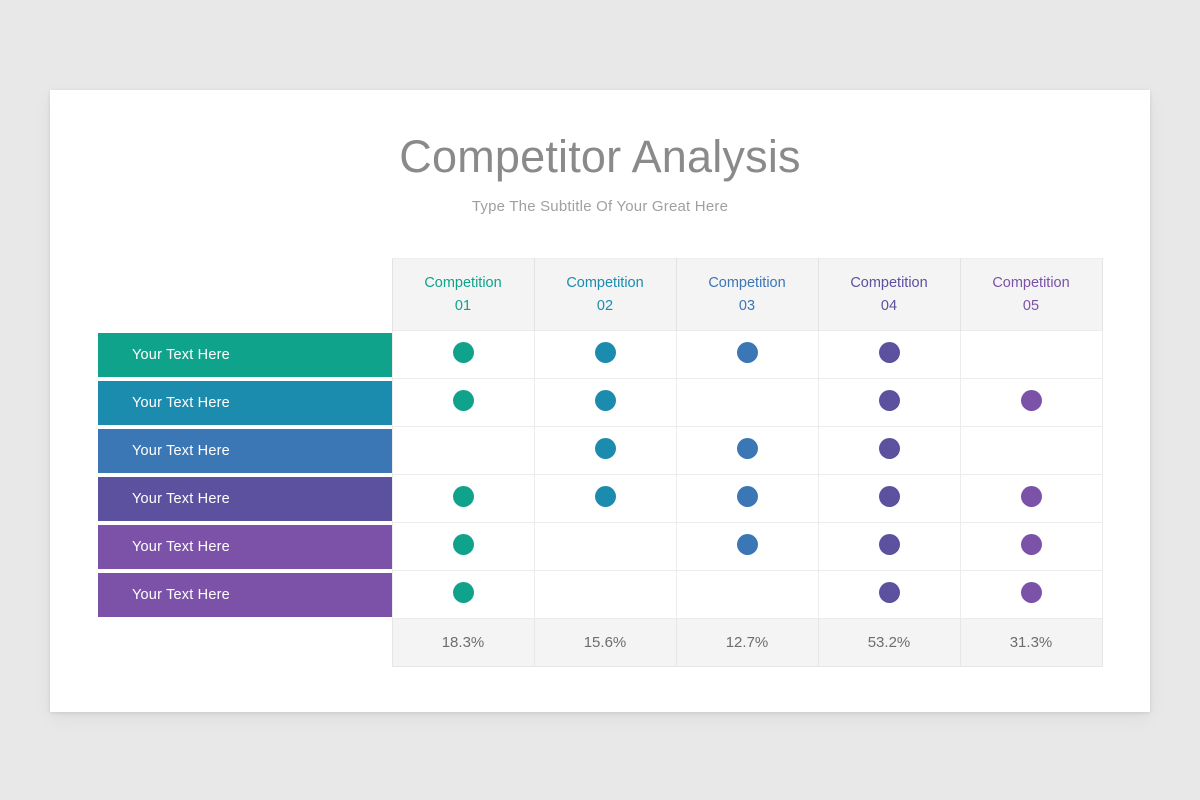 The height and width of the screenshot is (800, 1200). I want to click on column-header-number: 03, so click(747, 305).